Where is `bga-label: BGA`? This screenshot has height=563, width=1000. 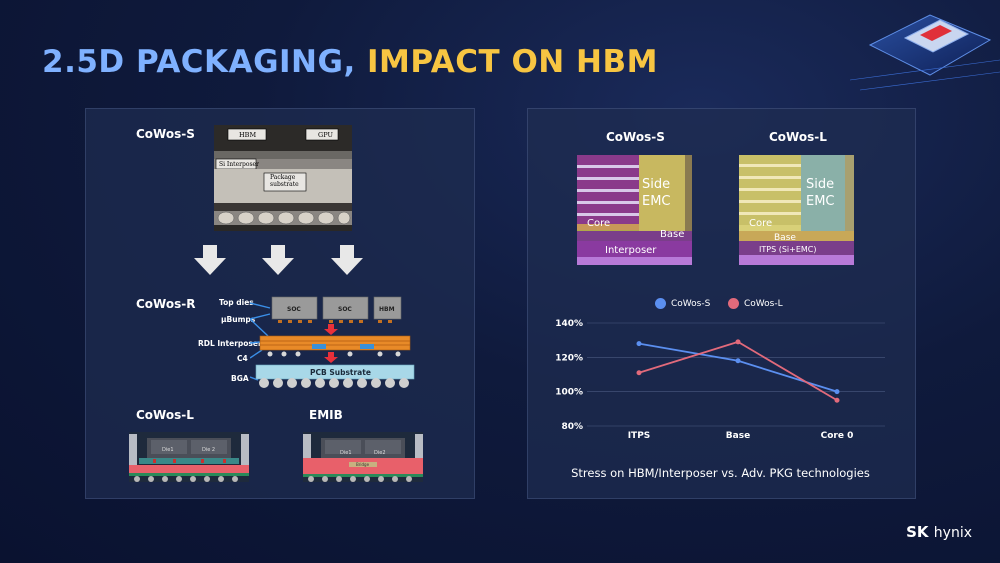
bga-label: BGA is located at coordinates (240, 378).